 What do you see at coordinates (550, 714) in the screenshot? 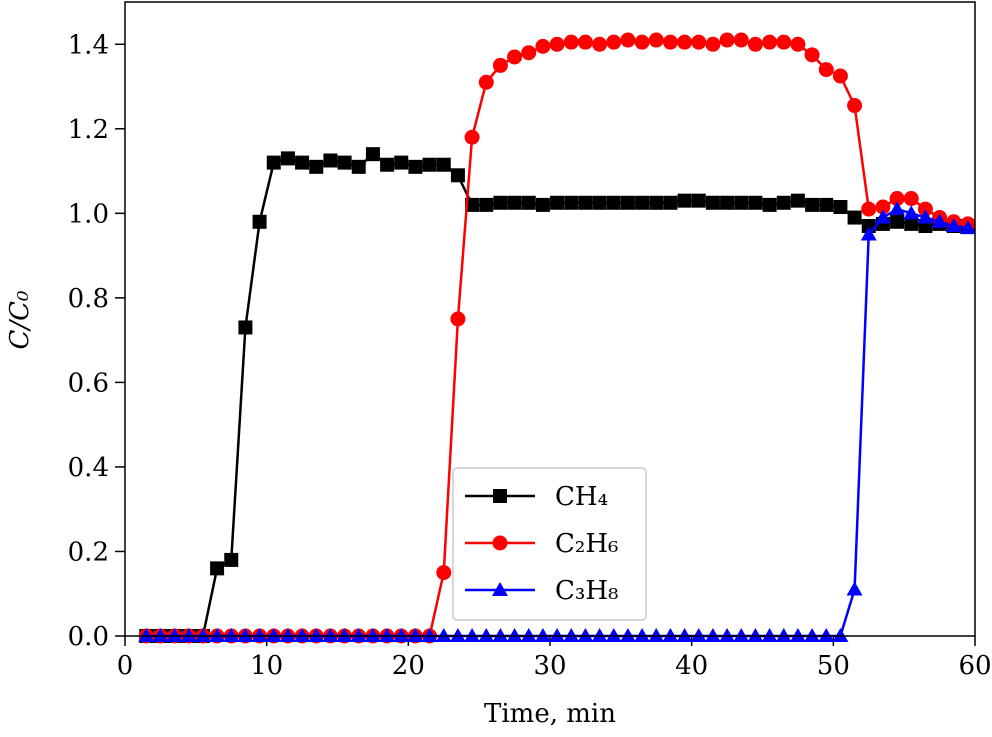
I see `x-axis-label: Time, min` at bounding box center [550, 714].